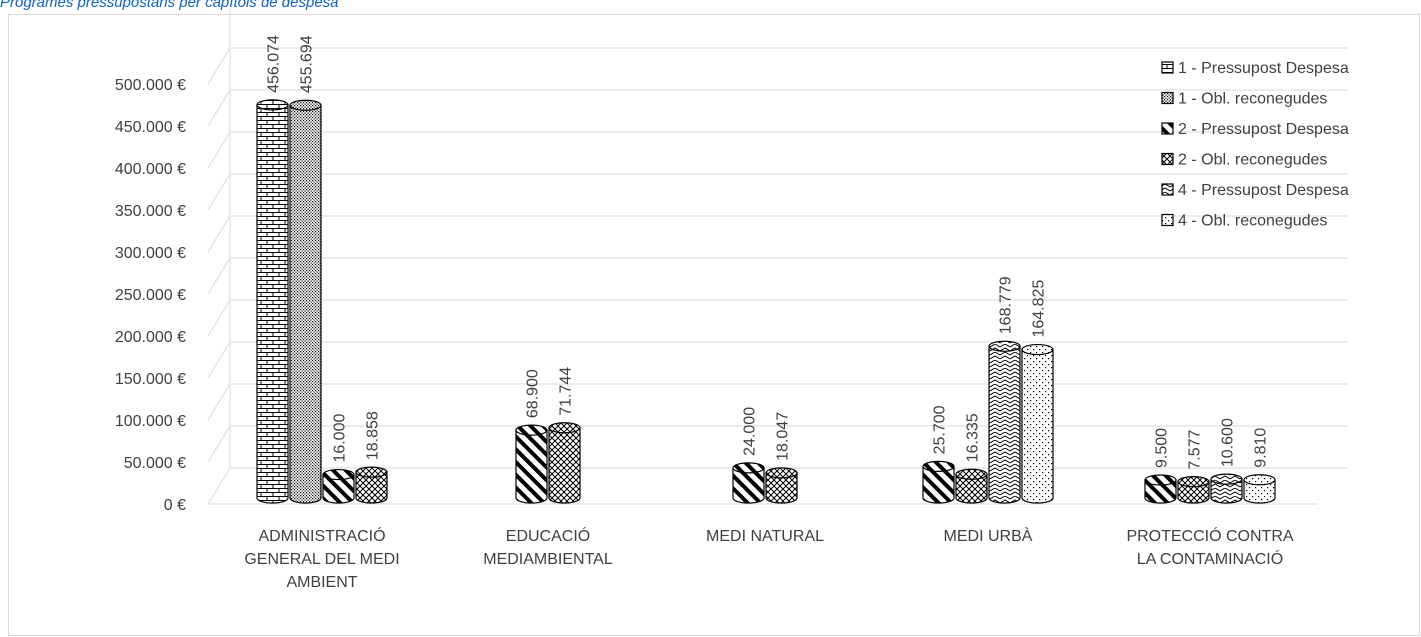 The height and width of the screenshot is (637, 1421). What do you see at coordinates (150, 379) in the screenshot?
I see `y-tick-label: 150.000 €` at bounding box center [150, 379].